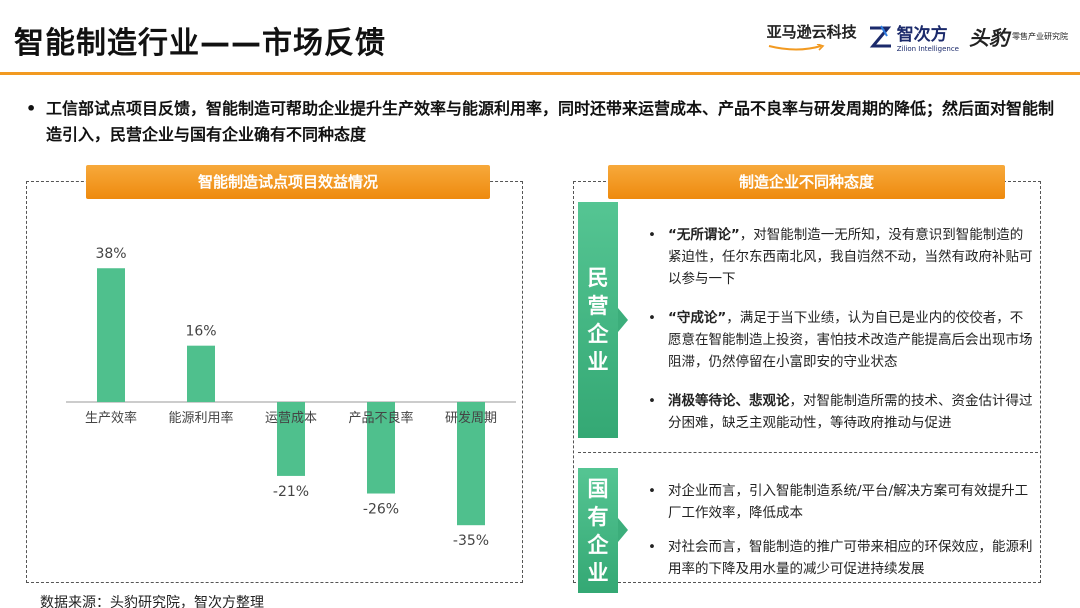  What do you see at coordinates (623, 530) in the screenshot?
I see `state-arrow-icon` at bounding box center [623, 530].